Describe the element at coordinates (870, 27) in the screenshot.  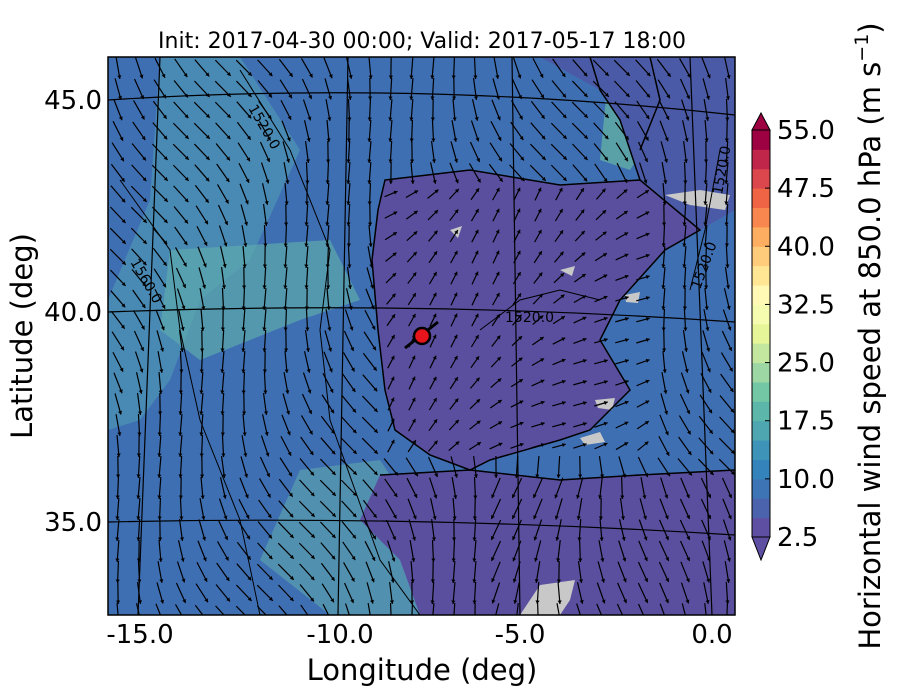
I see `colorbar-label-end: )` at that location.